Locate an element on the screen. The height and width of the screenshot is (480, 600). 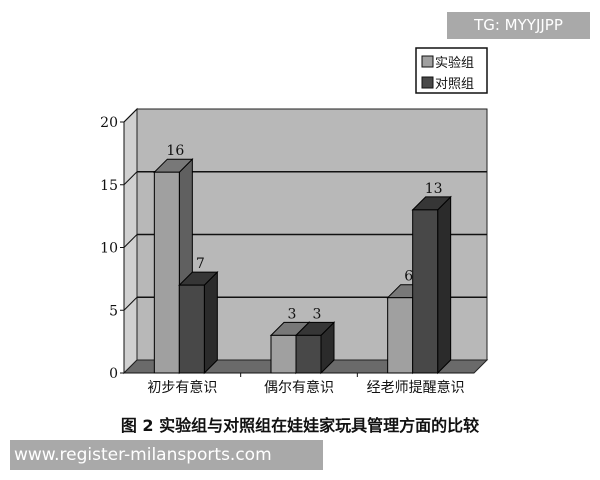
y-tick-label: 15 is located at coordinates (109, 186).